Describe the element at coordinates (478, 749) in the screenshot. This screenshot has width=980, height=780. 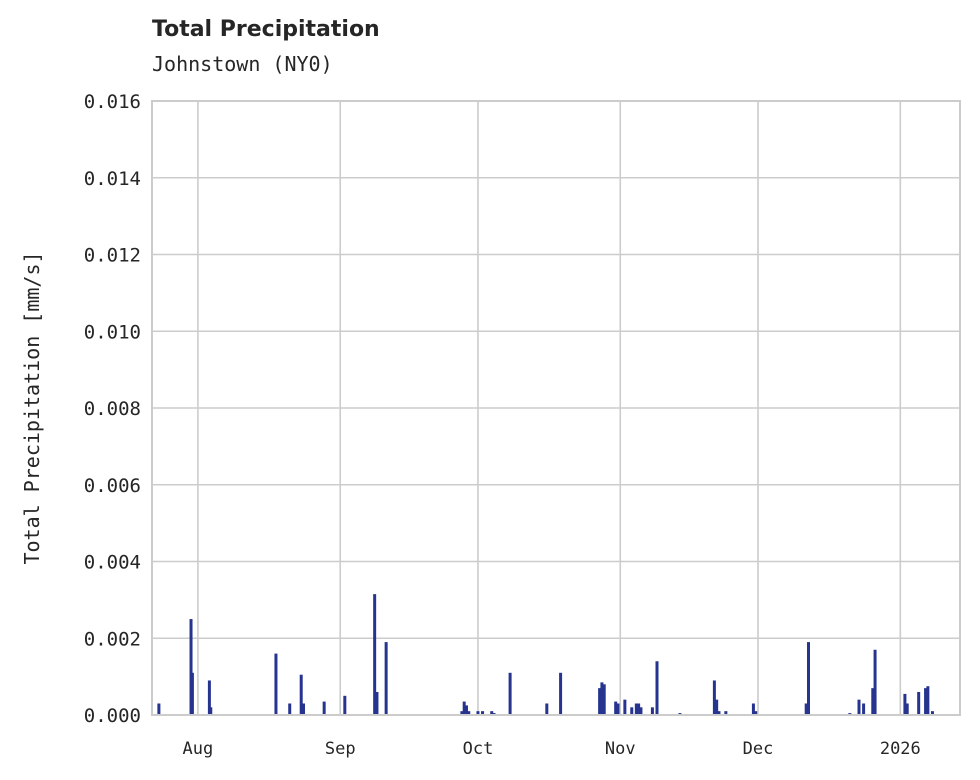
I see `x-tick-label: Oct` at that location.